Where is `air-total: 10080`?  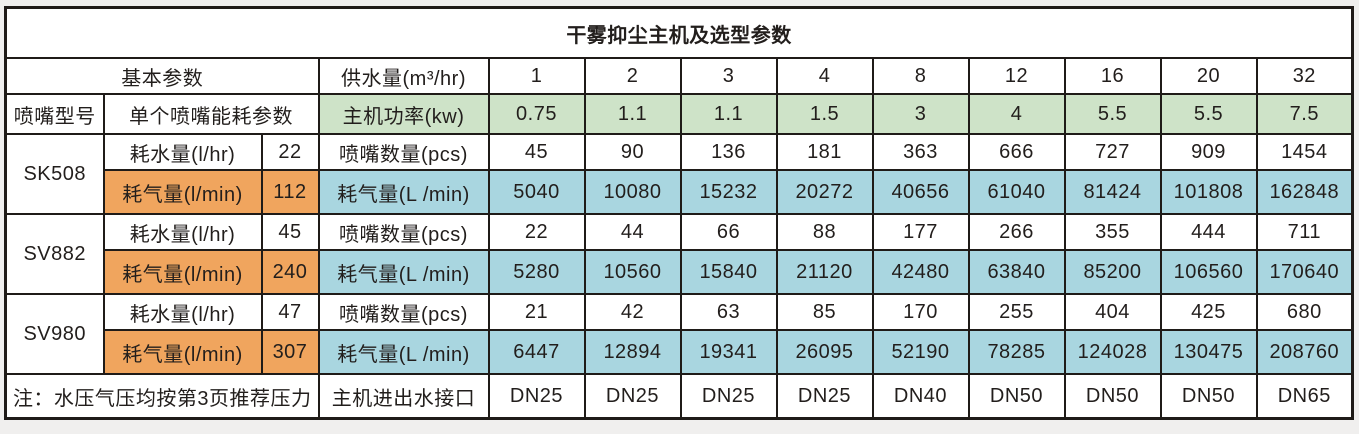 air-total: 10080 is located at coordinates (632, 192).